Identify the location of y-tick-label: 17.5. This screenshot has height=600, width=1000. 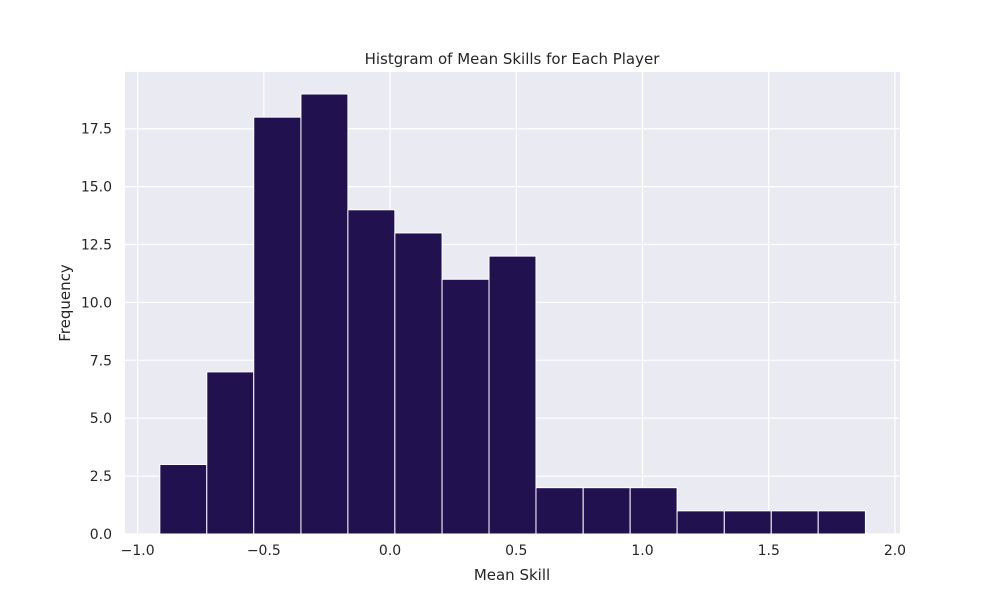
(96, 130).